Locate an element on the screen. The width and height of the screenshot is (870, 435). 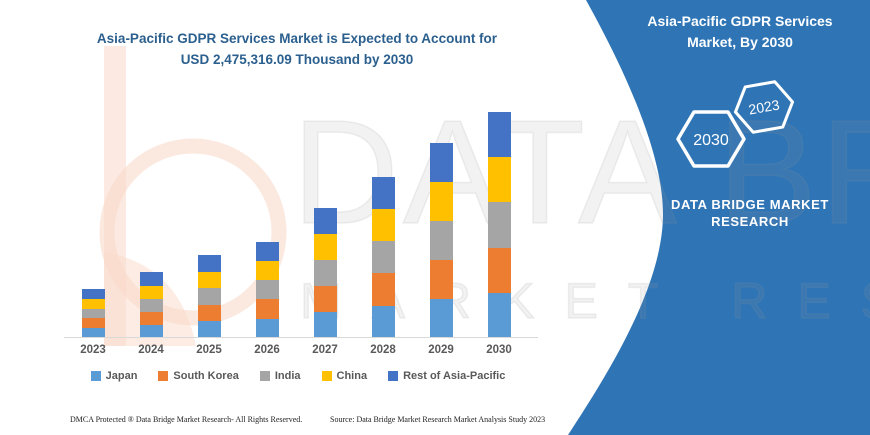
hexagon-2023-outline is located at coordinates (764, 107).